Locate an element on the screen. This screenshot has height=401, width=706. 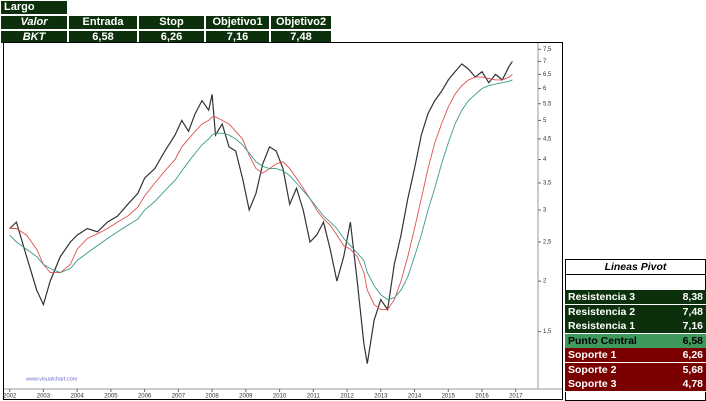
x-tick-label: 2010 is located at coordinates (280, 397).